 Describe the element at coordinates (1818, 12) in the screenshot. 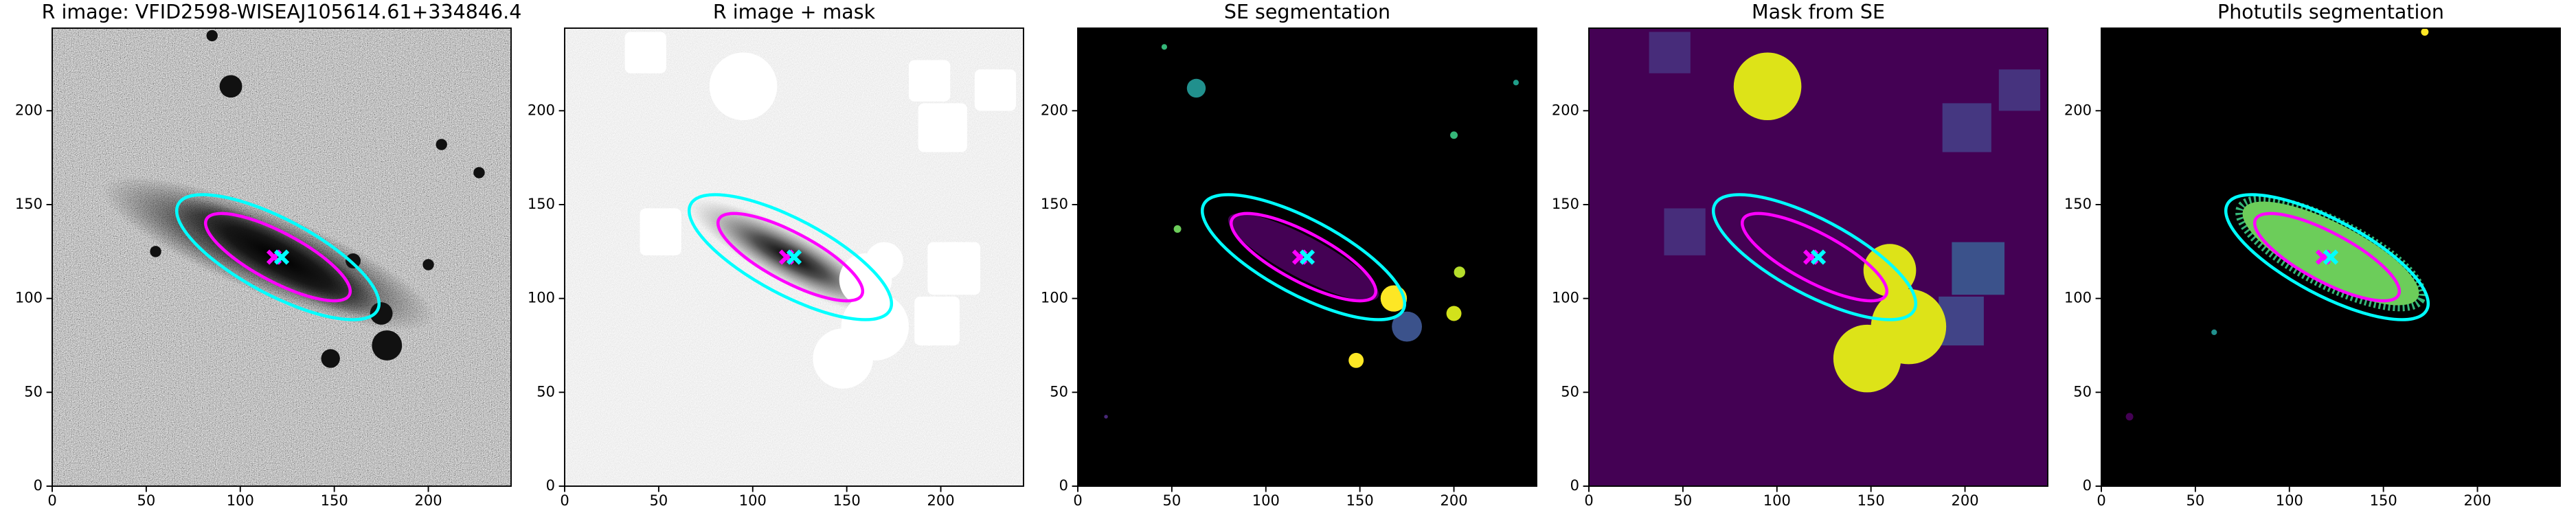

I see `panel-title: Mask from SE` at that location.